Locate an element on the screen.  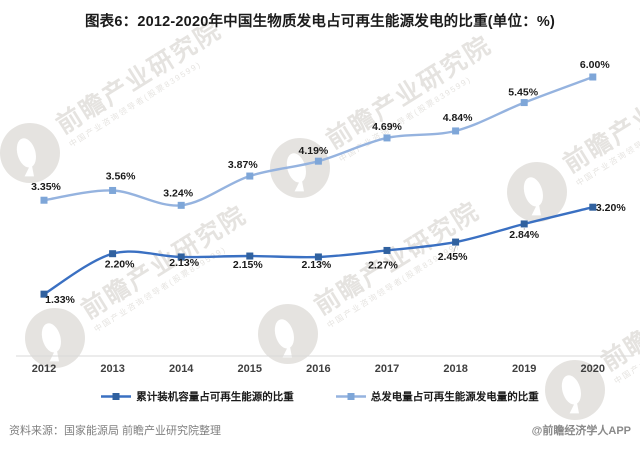
x-axis-label: 2016 is located at coordinates (318, 369).